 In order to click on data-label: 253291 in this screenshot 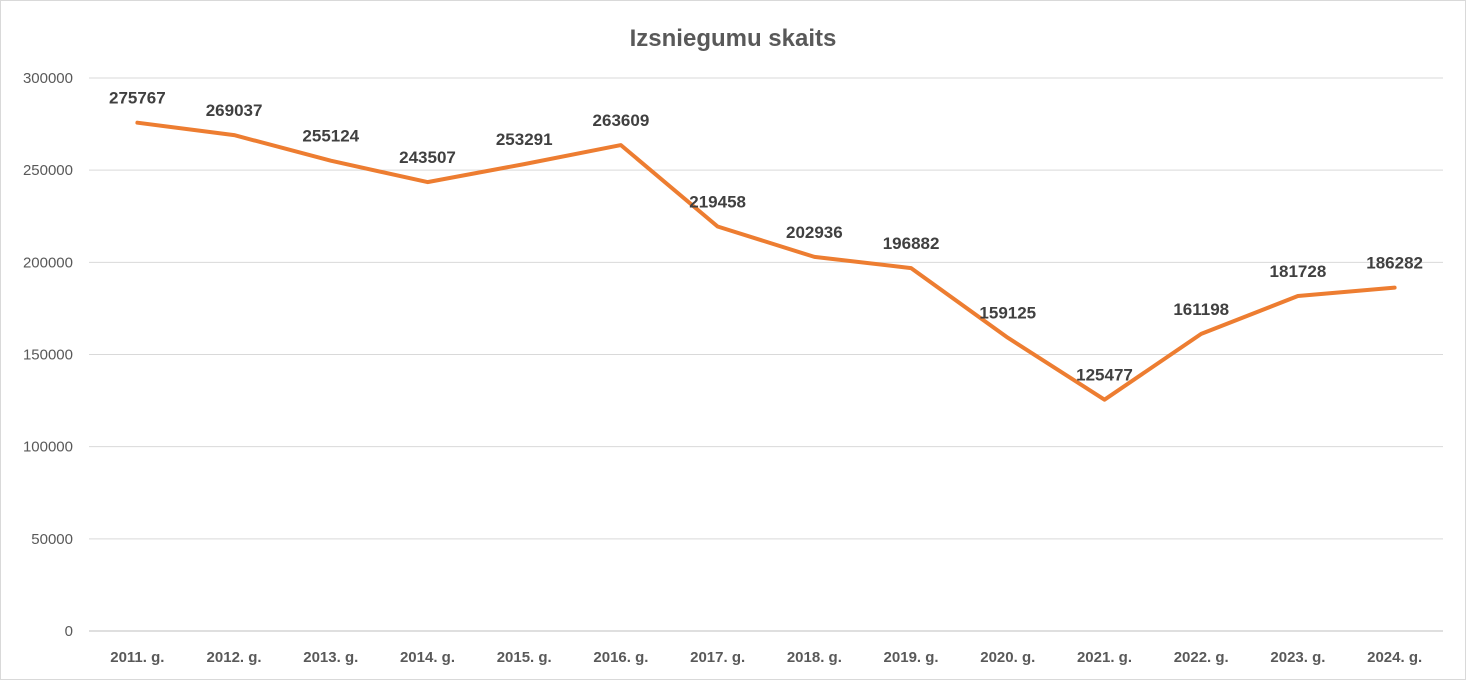, I will do `click(524, 139)`.